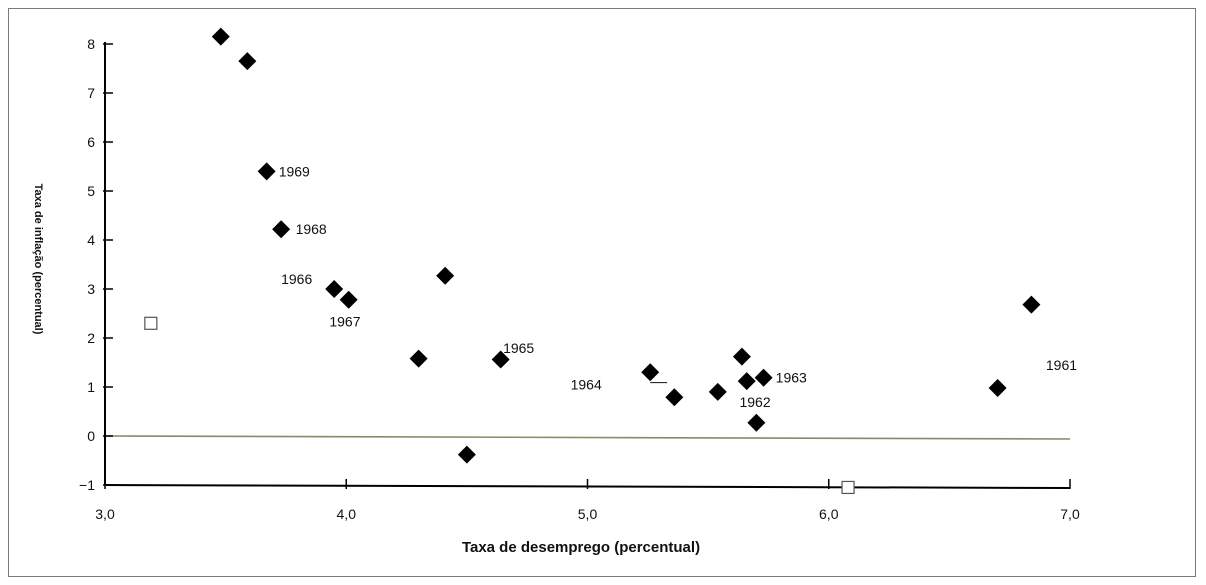  What do you see at coordinates (296, 279) in the screenshot?
I see `year-annotation: 1966` at bounding box center [296, 279].